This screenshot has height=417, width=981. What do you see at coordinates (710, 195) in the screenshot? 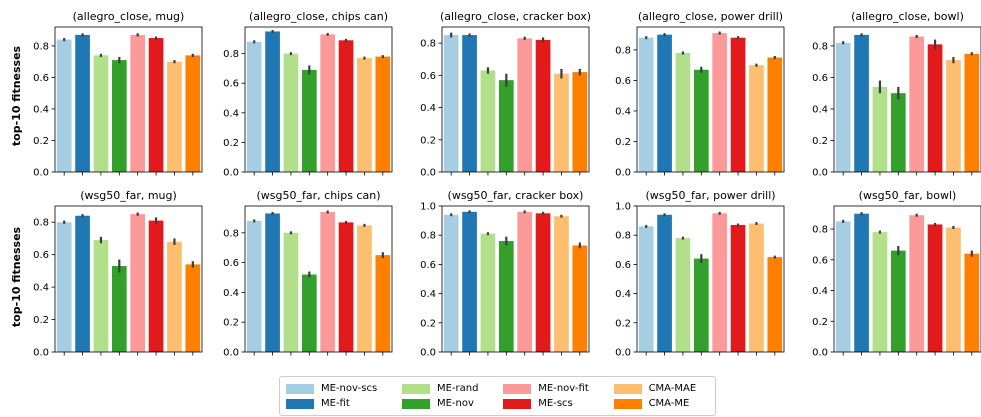
I see `panel-title: (wsg50_far, power drill)` at bounding box center [710, 195].